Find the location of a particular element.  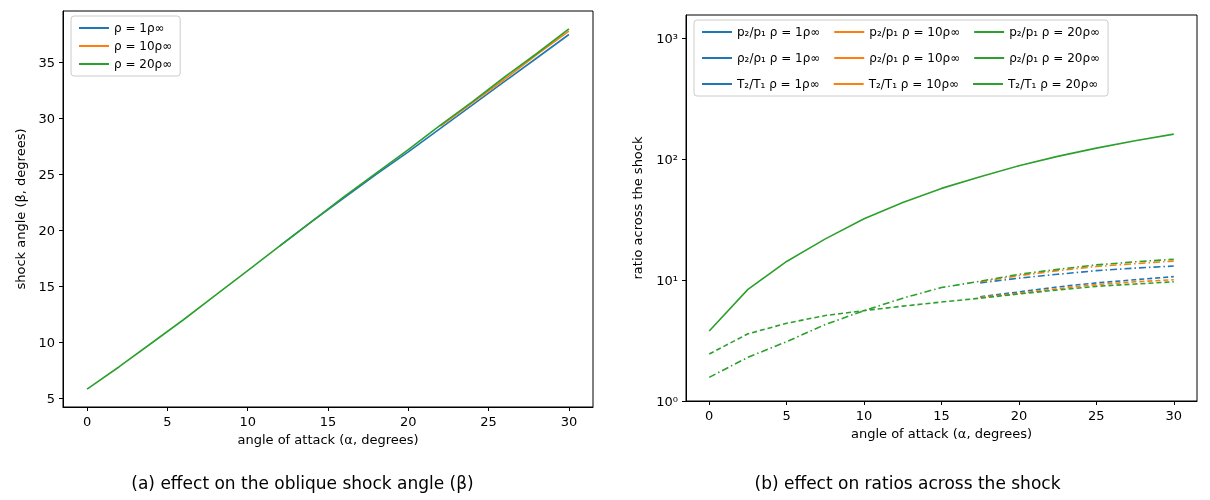

legend-label: ρ = 10ρ∞ is located at coordinates (143, 46).